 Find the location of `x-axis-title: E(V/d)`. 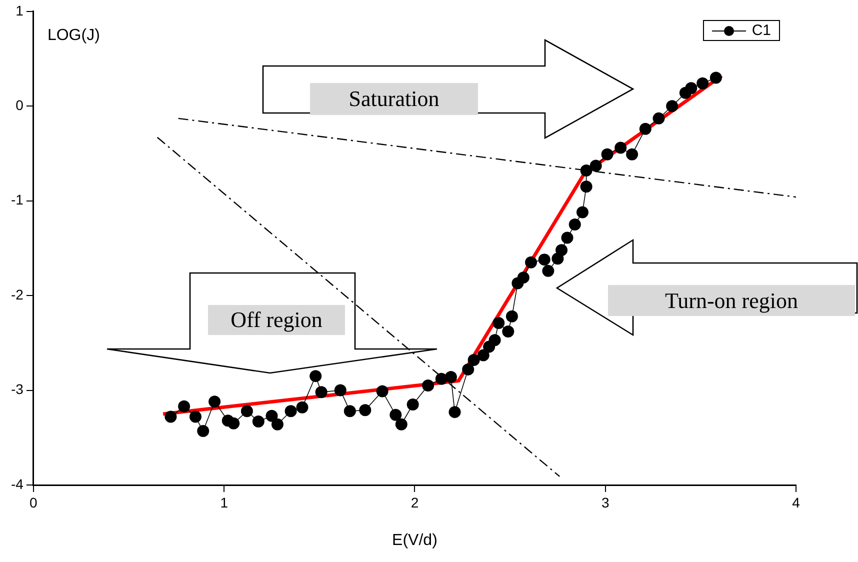

x-axis-title: E(V/d) is located at coordinates (415, 540).